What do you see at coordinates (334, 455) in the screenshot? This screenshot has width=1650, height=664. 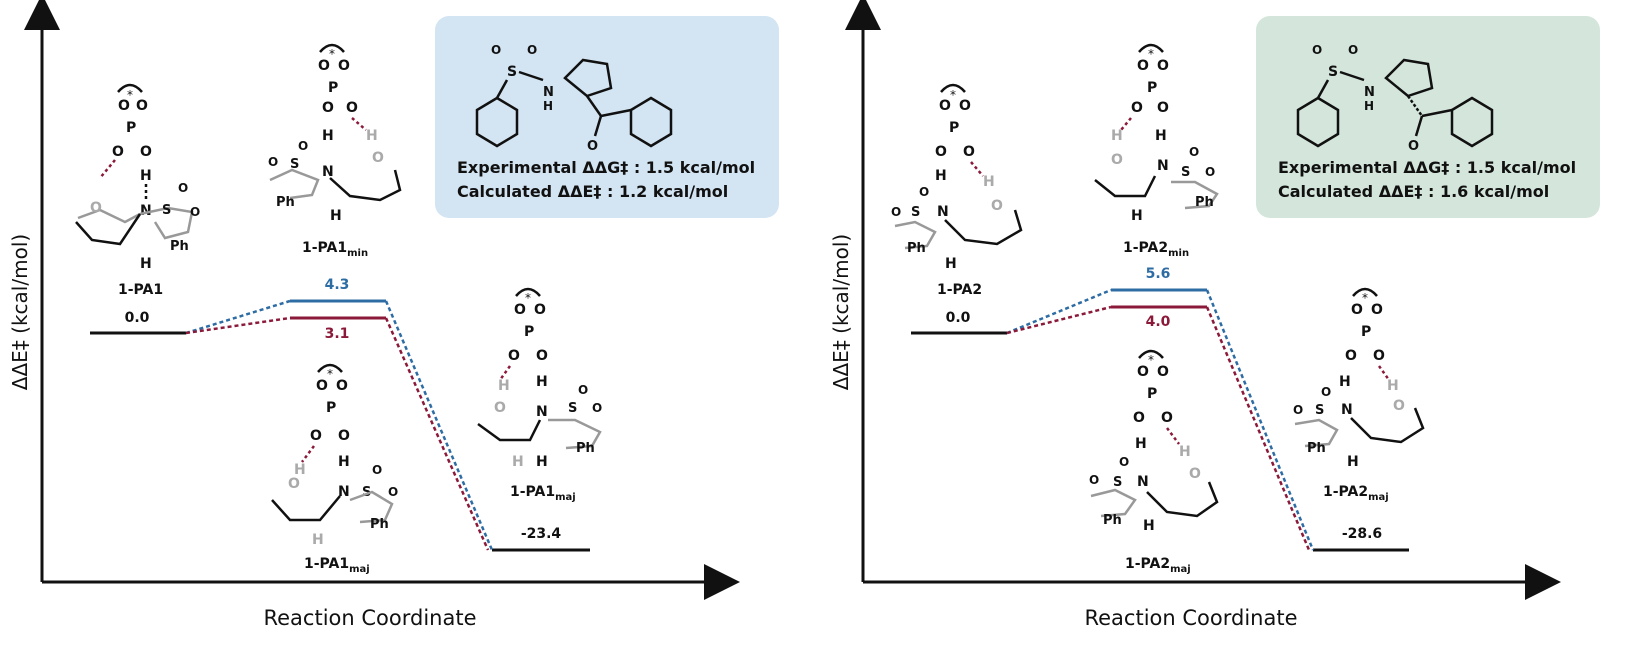 I see `structure-ts-major: * O O P O O H H N S O O O Ph H` at bounding box center [334, 455].